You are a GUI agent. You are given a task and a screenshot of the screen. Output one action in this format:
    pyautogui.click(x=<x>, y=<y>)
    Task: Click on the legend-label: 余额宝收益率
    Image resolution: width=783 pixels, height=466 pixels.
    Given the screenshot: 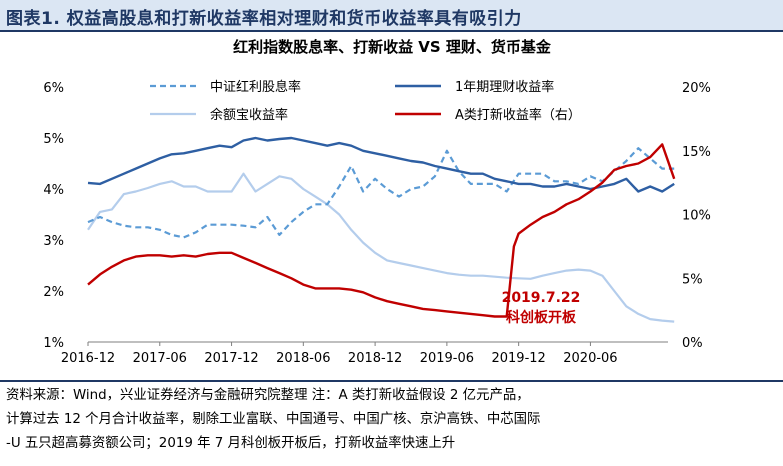 What is the action you would take?
    pyautogui.click(x=249, y=115)
    